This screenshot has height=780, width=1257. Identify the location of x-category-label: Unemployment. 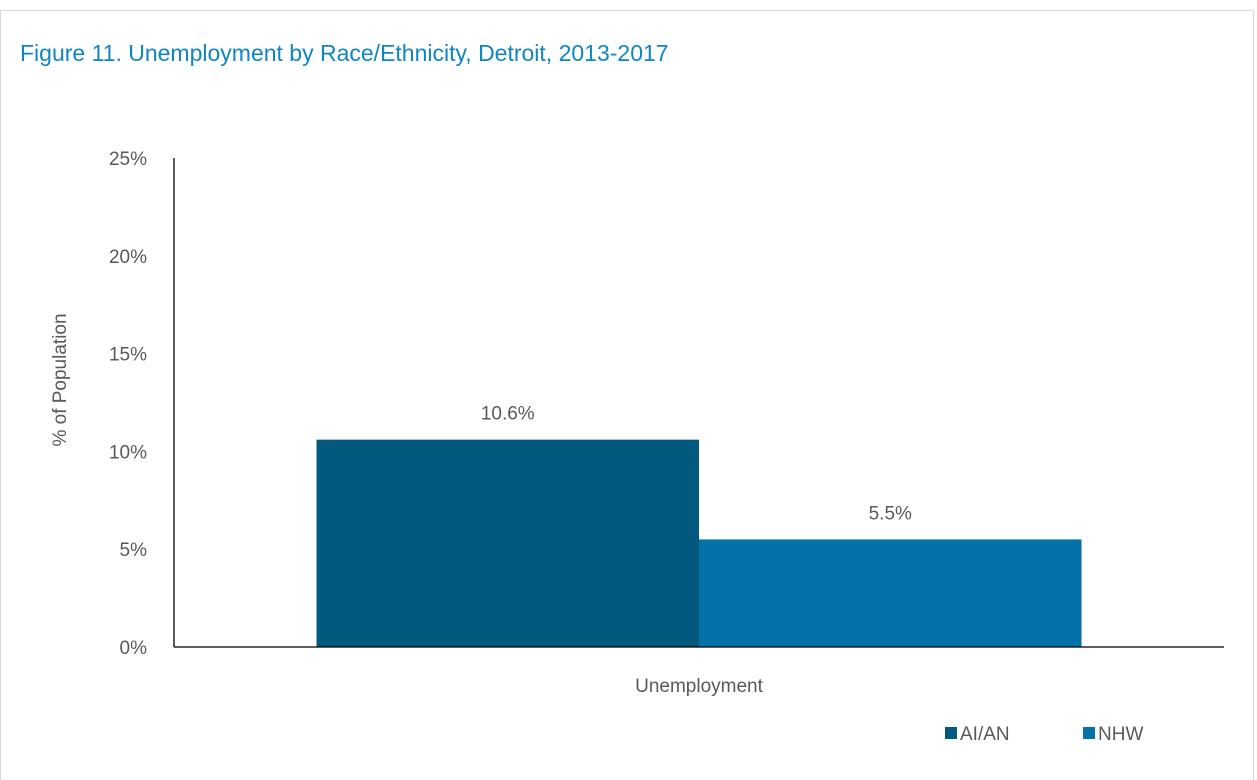
(699, 686).